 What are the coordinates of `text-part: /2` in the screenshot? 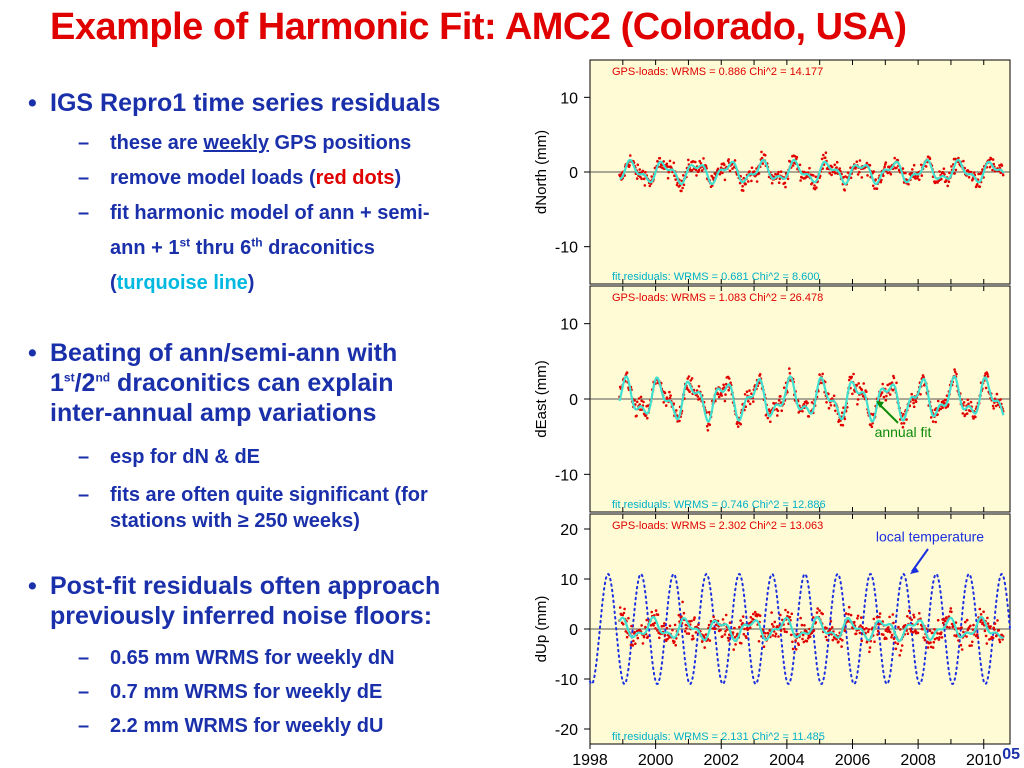 It's located at (85, 383).